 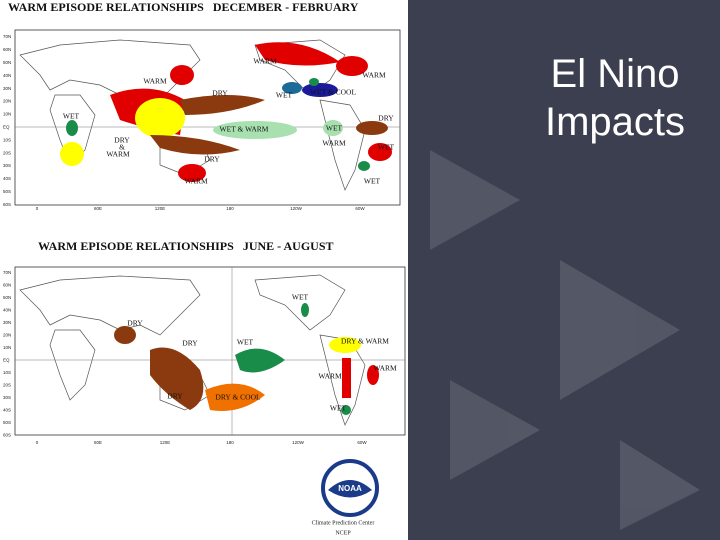 What do you see at coordinates (244, 129) in the screenshot?
I see `region-label: WET & WARM` at bounding box center [244, 129].